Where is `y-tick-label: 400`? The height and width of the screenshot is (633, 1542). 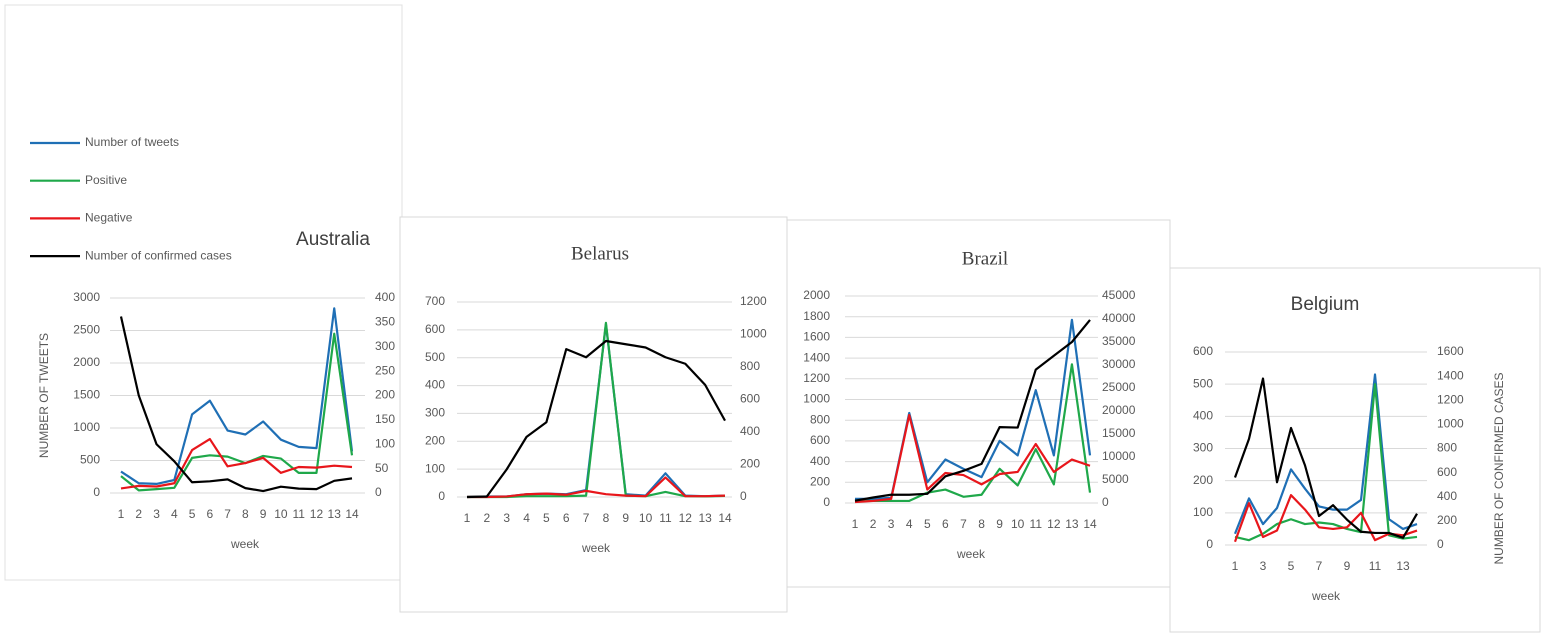 y-tick-label: 400 is located at coordinates (820, 461).